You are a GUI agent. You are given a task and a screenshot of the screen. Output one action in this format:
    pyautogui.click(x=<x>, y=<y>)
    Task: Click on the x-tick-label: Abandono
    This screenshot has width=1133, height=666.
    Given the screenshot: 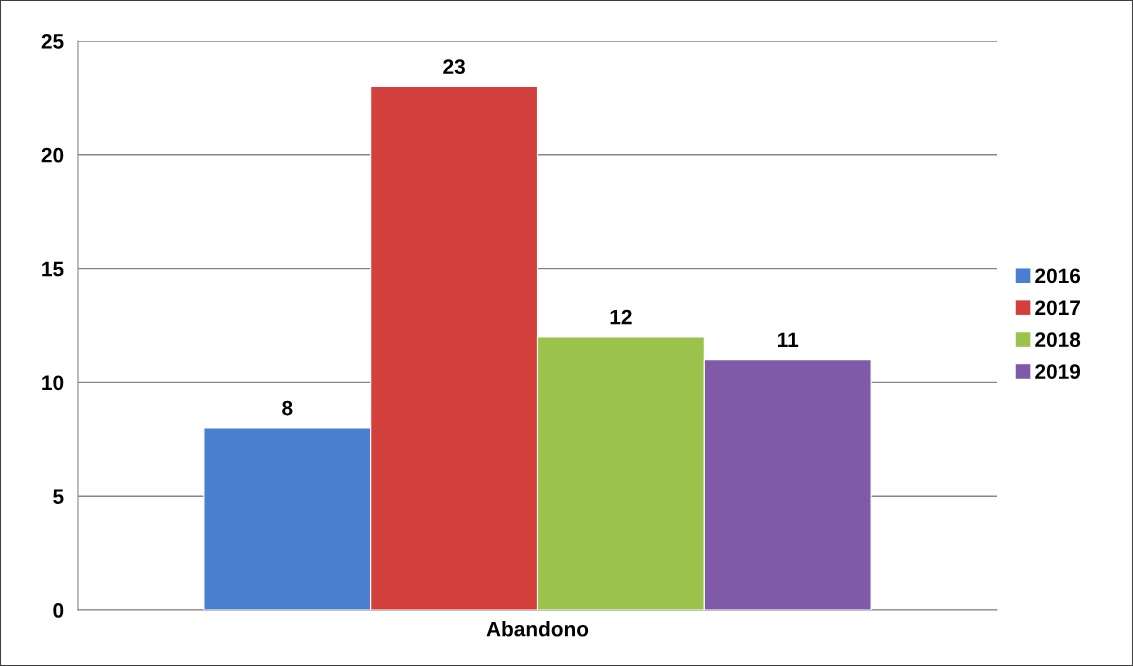 What is the action you would take?
    pyautogui.click(x=537, y=629)
    